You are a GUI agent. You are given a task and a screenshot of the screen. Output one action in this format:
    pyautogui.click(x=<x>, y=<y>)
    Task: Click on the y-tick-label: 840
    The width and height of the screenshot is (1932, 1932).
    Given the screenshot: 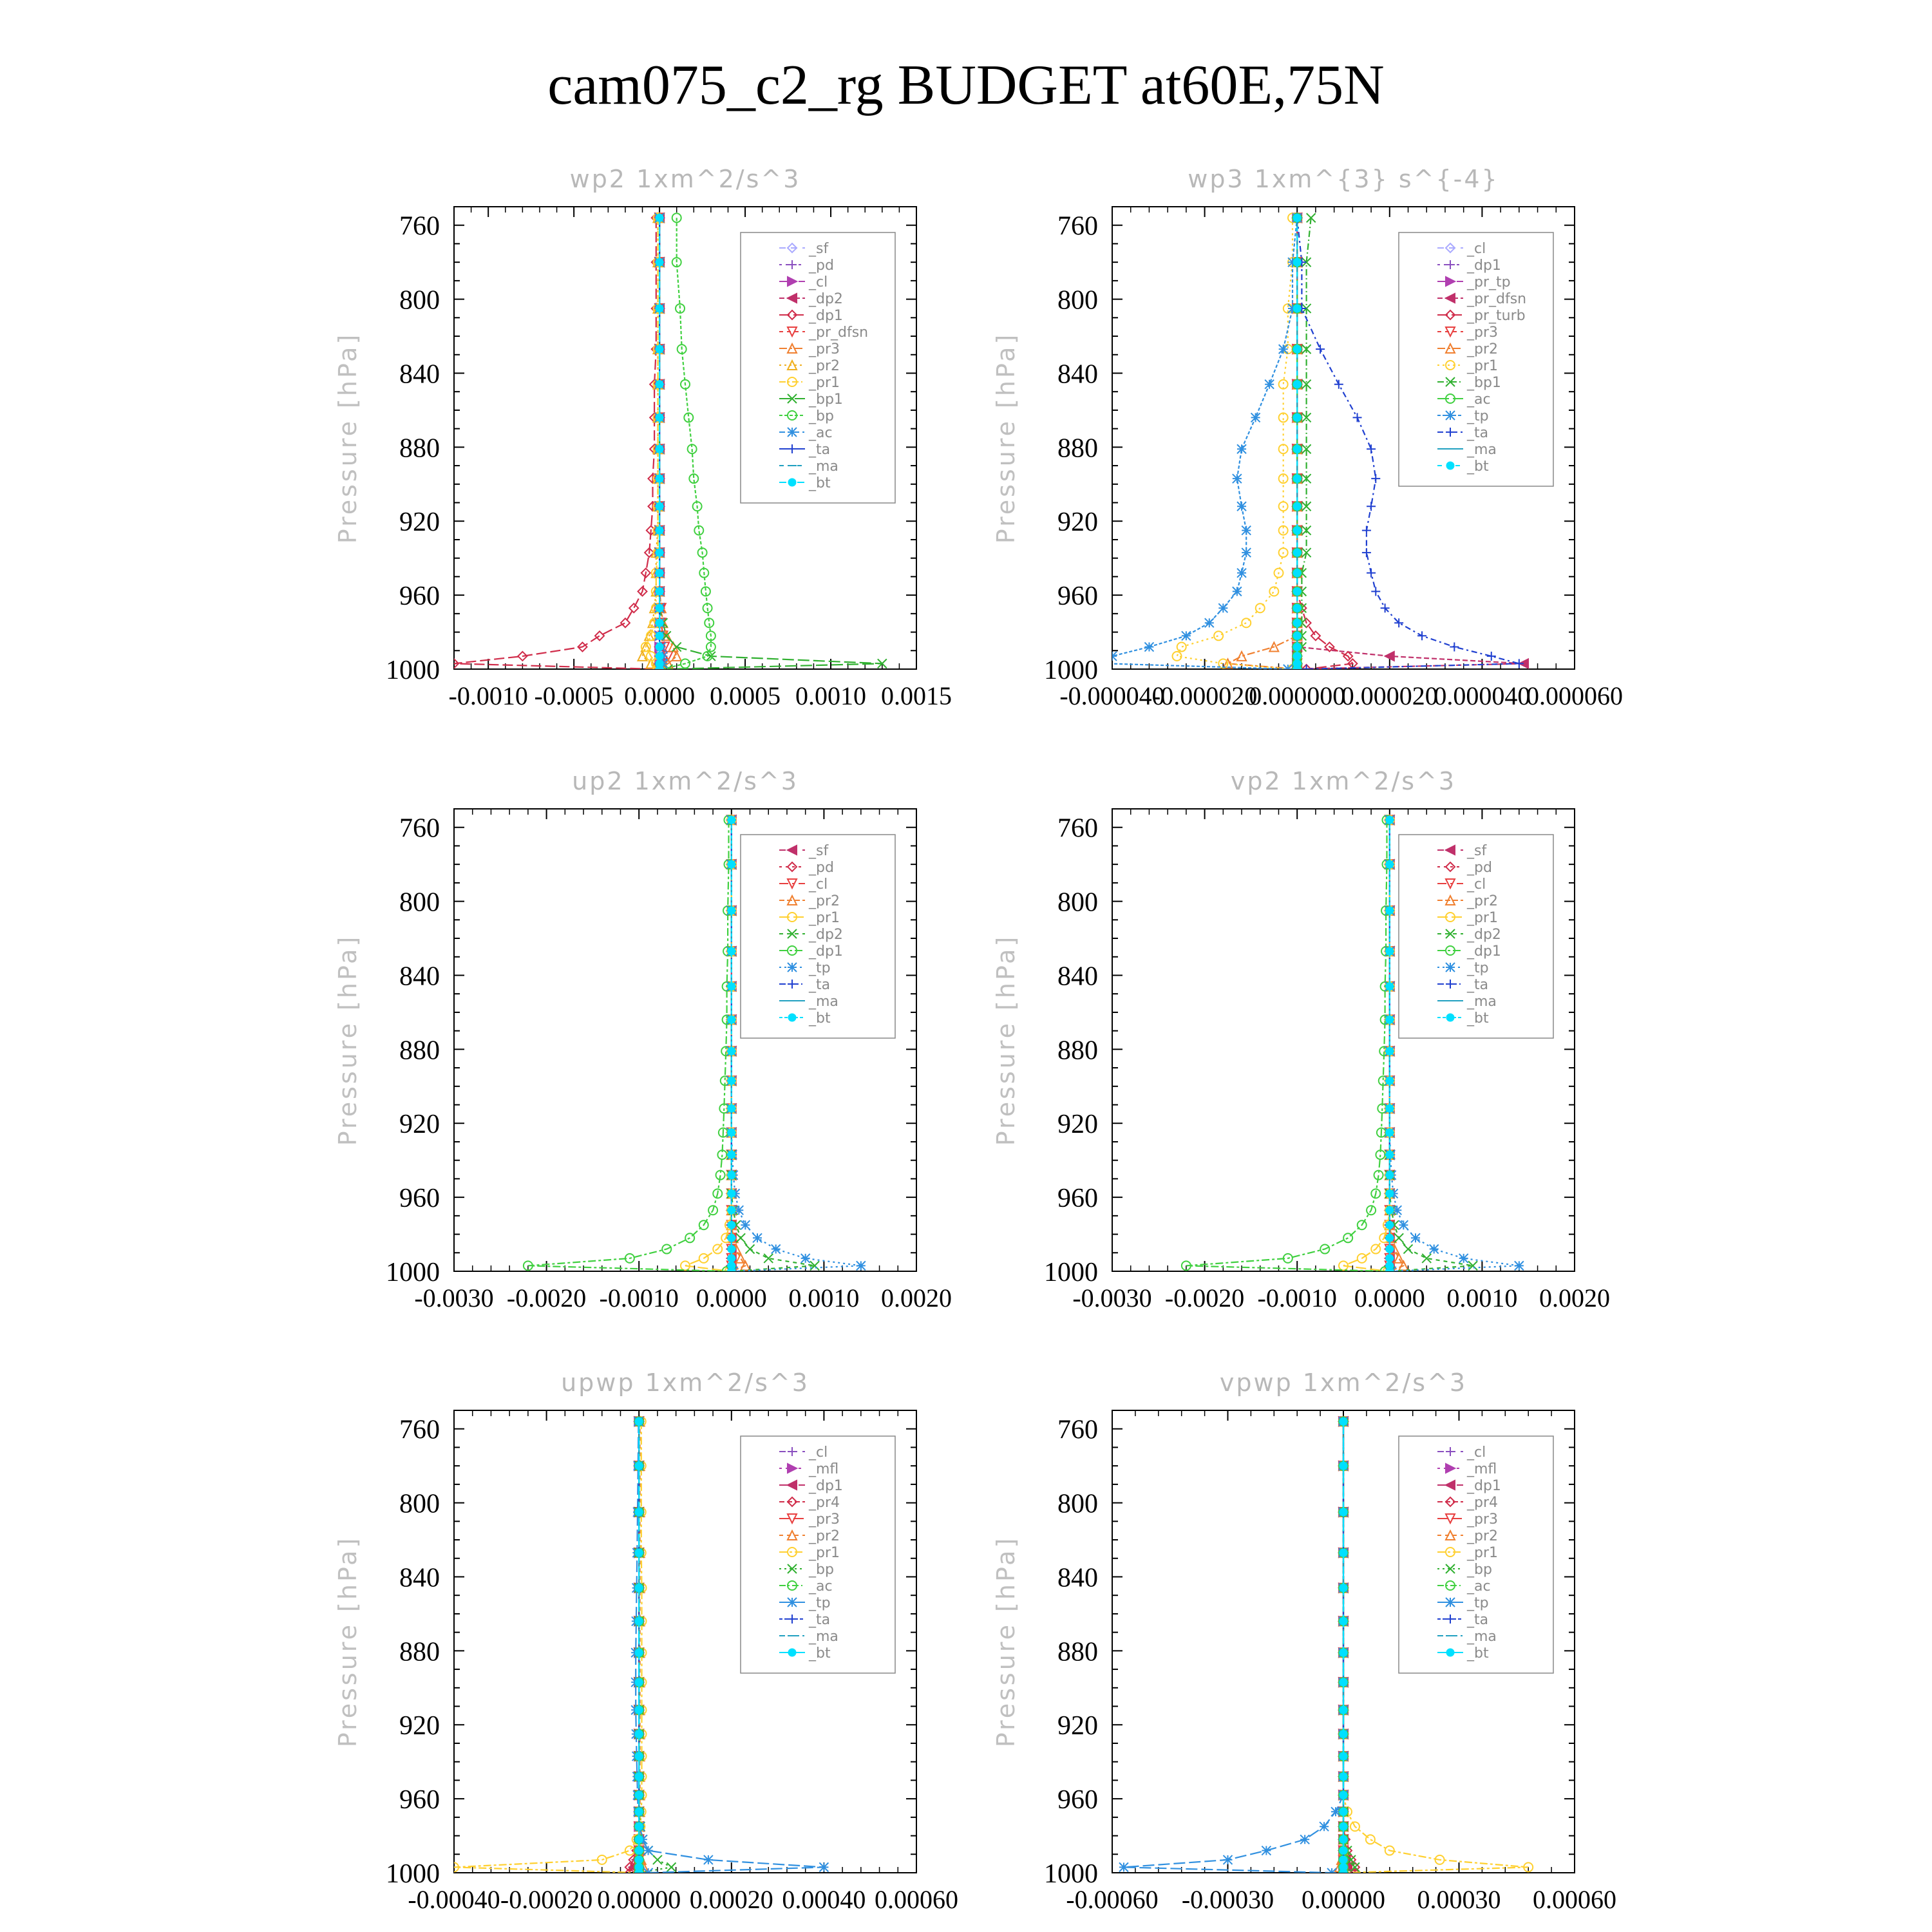 What is the action you would take?
    pyautogui.click(x=419, y=976)
    